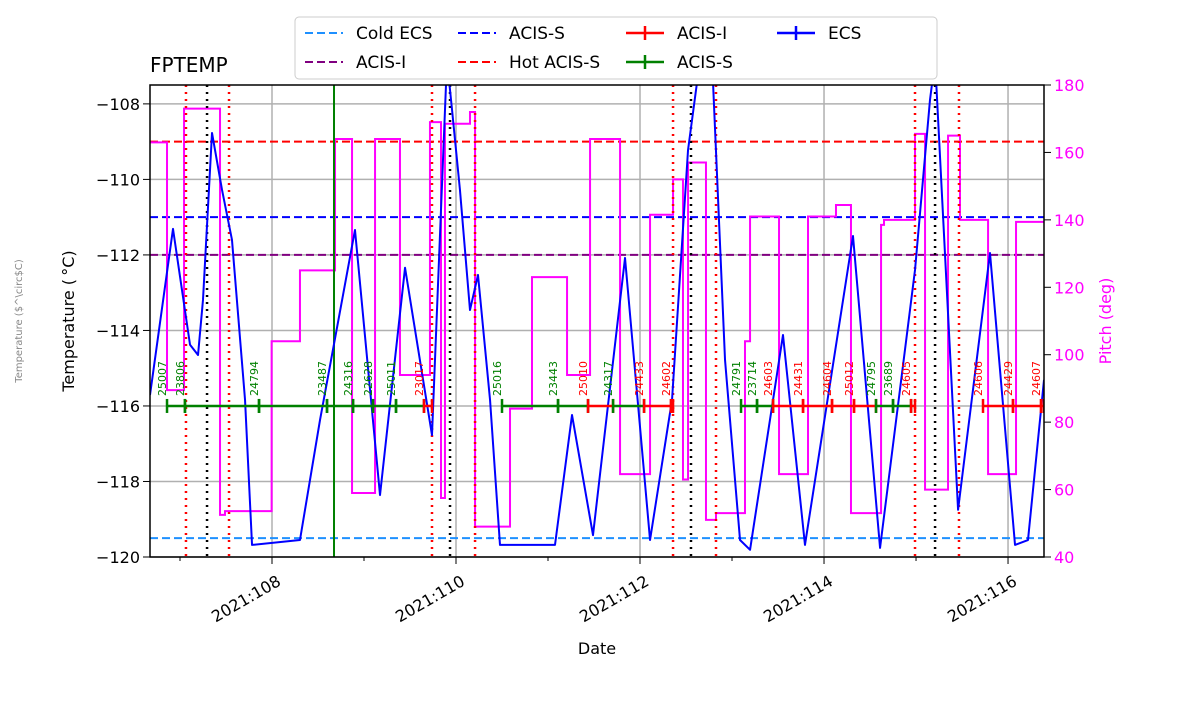 This screenshot has width=1200, height=718. I want to click on y-axis-label-source: Temperature ($^\circ$C), so click(19, 321).